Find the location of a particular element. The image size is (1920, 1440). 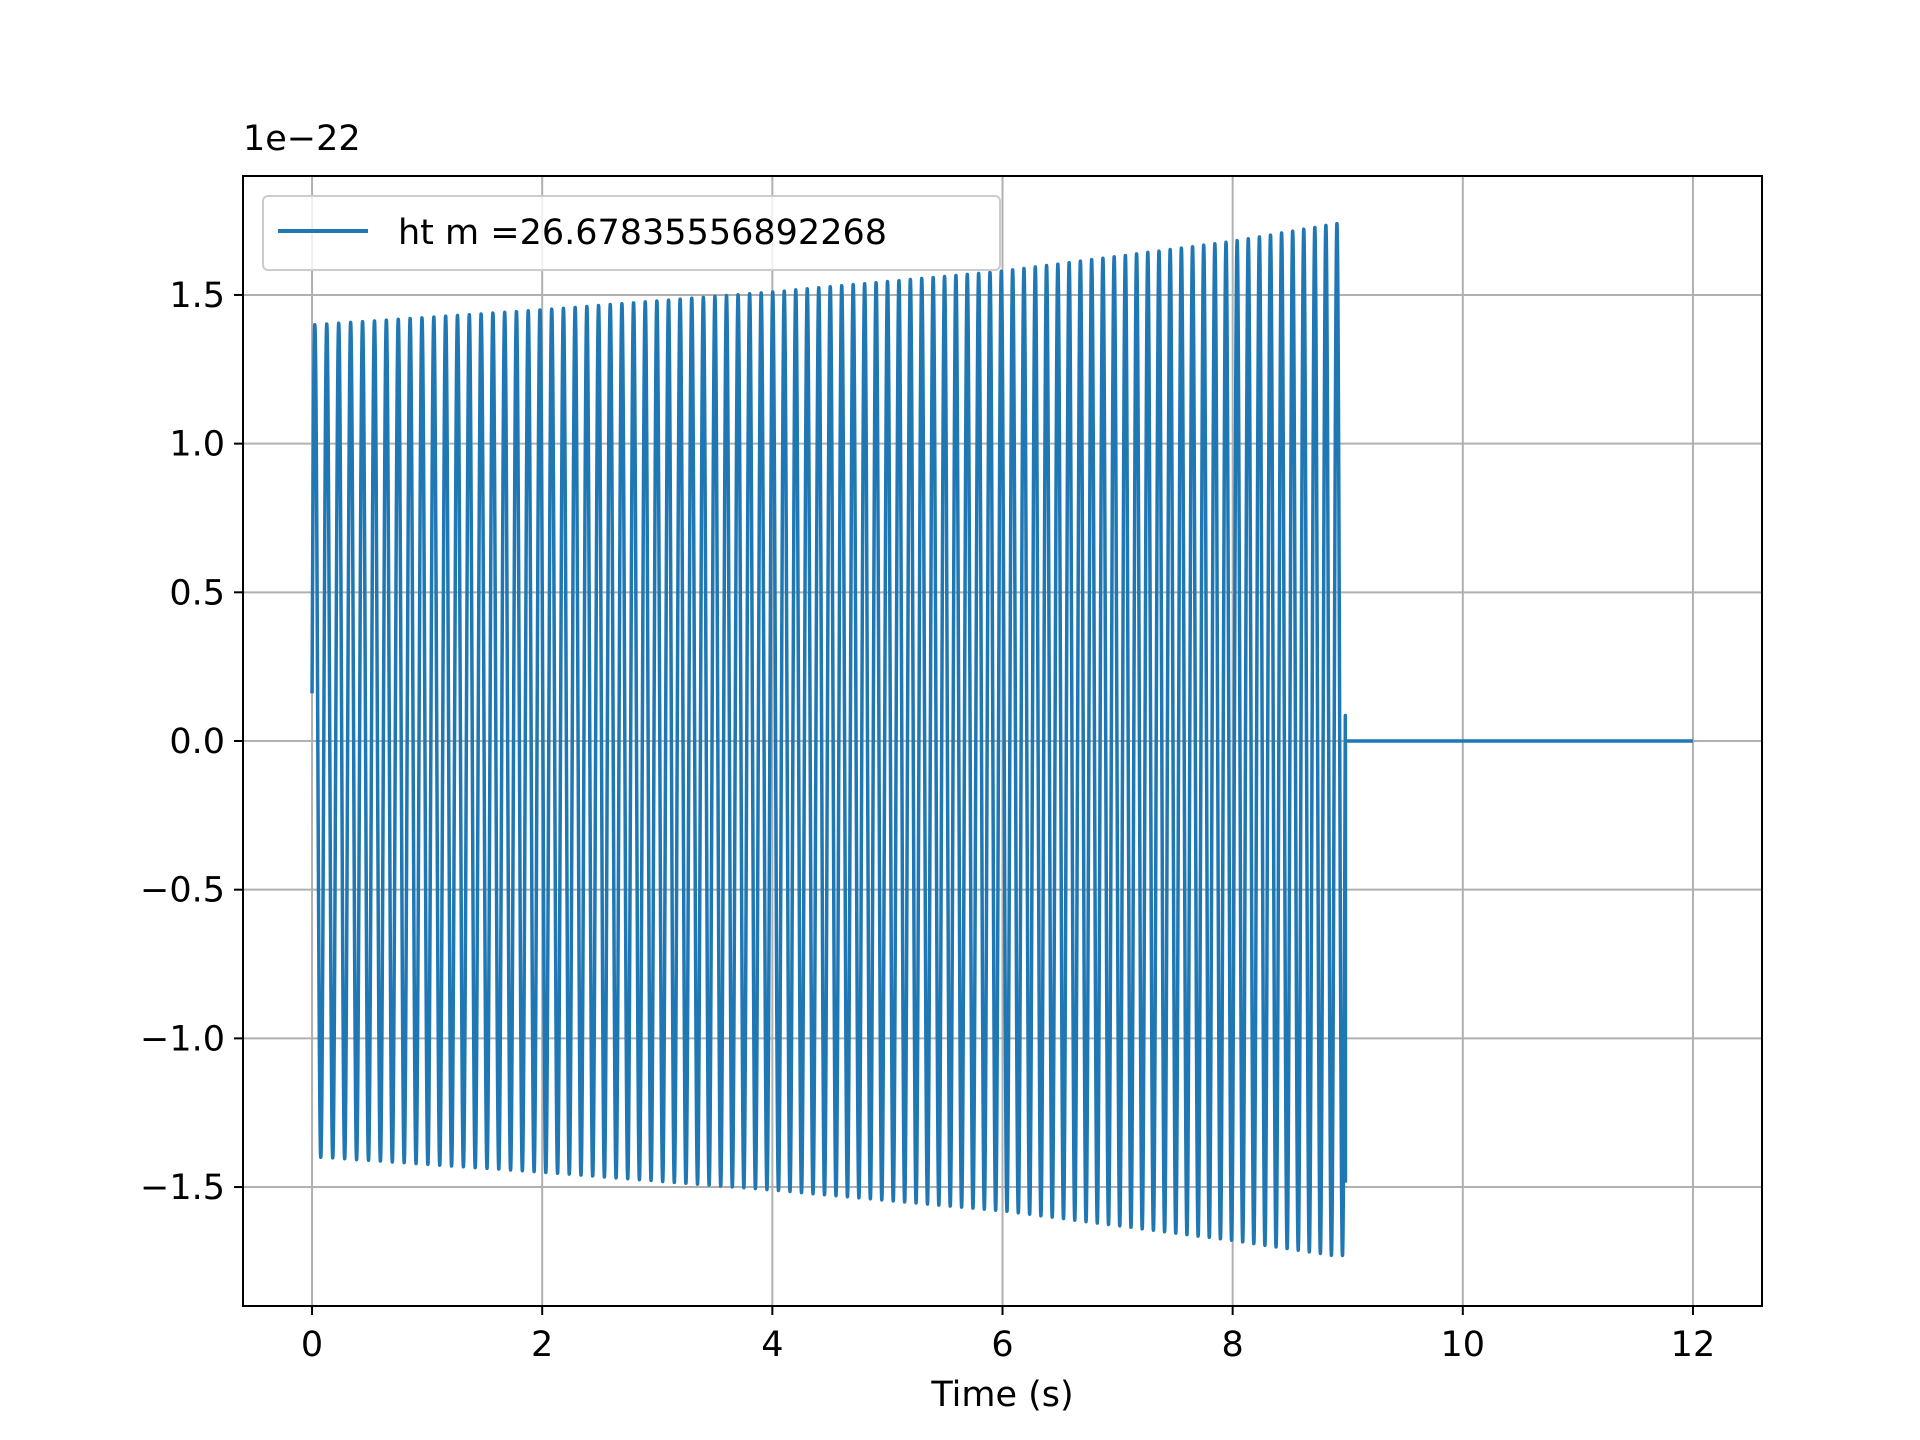

x-tick-label: 12 is located at coordinates (1693, 1345).